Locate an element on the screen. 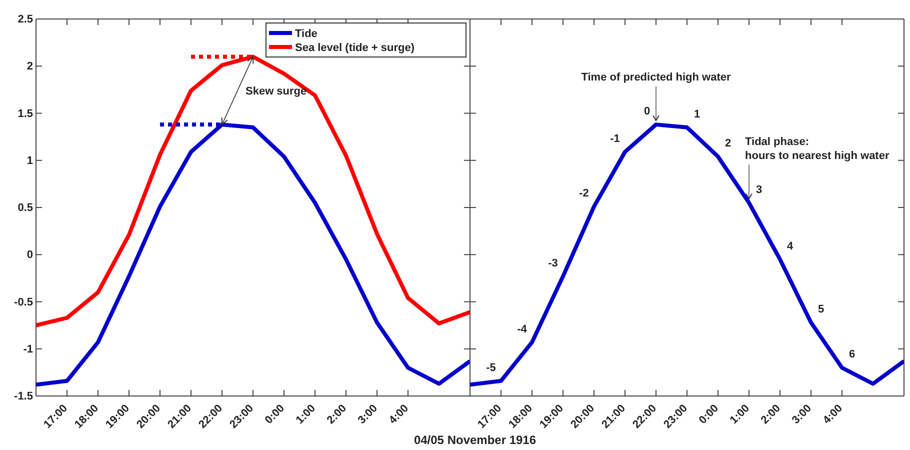  annotation: -3 is located at coordinates (553, 263).